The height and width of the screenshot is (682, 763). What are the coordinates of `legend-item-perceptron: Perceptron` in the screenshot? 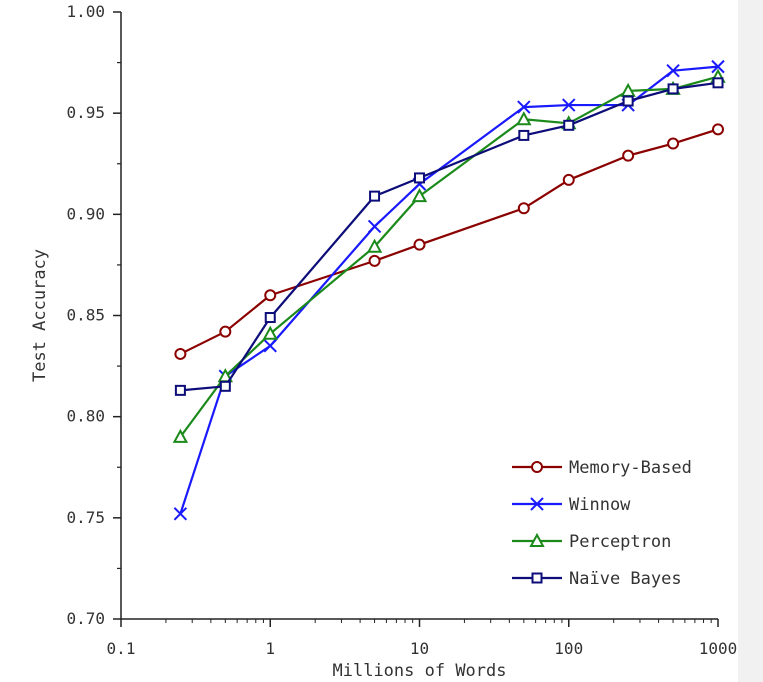 It's located at (591, 542).